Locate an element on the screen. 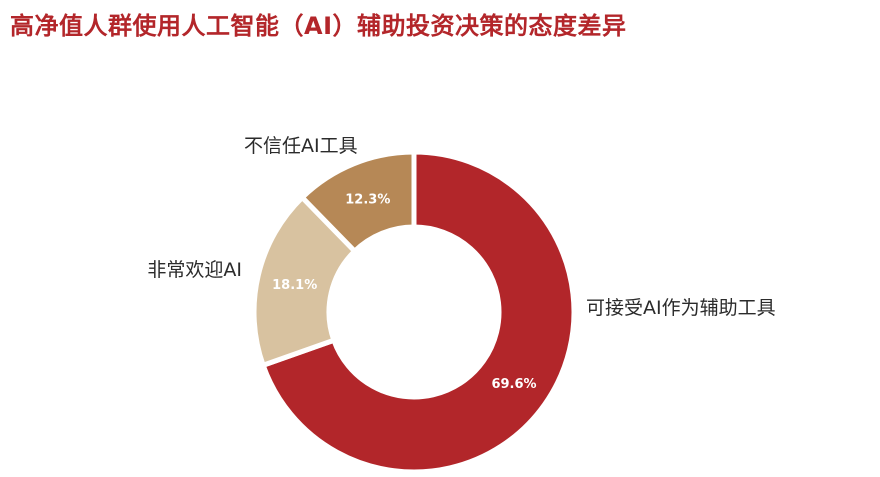 The width and height of the screenshot is (880, 477). value-label-1: 69.6% is located at coordinates (513, 384).